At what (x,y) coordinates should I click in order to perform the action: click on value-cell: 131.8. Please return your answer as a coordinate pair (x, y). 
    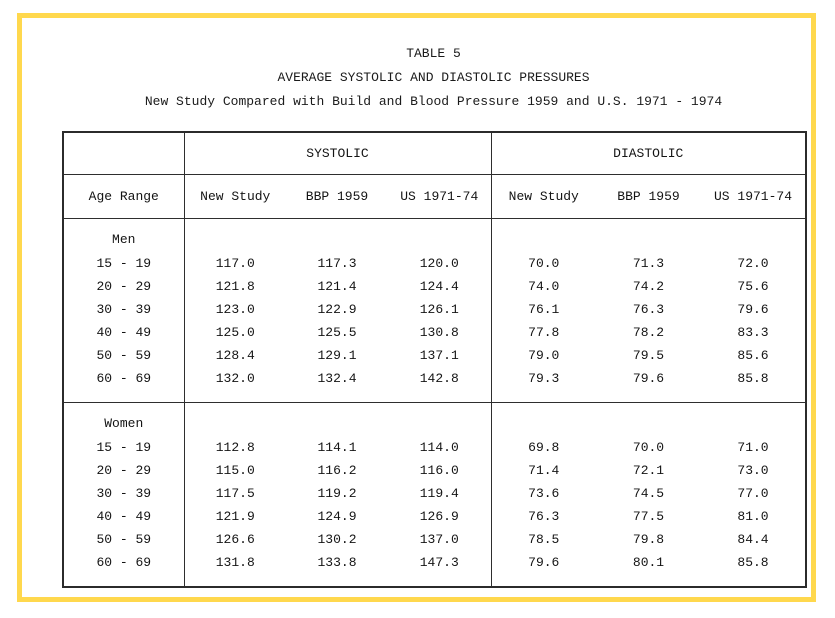
    Looking at the image, I should click on (234, 568).